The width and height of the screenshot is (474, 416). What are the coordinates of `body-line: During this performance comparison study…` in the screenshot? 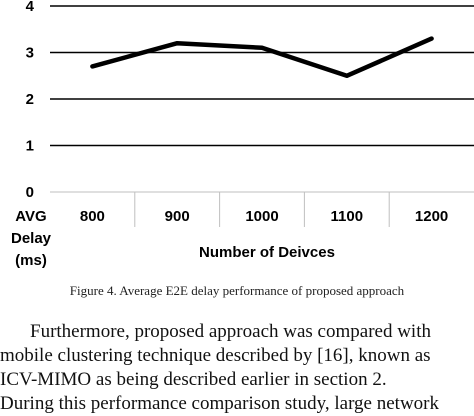 It's located at (219, 403).